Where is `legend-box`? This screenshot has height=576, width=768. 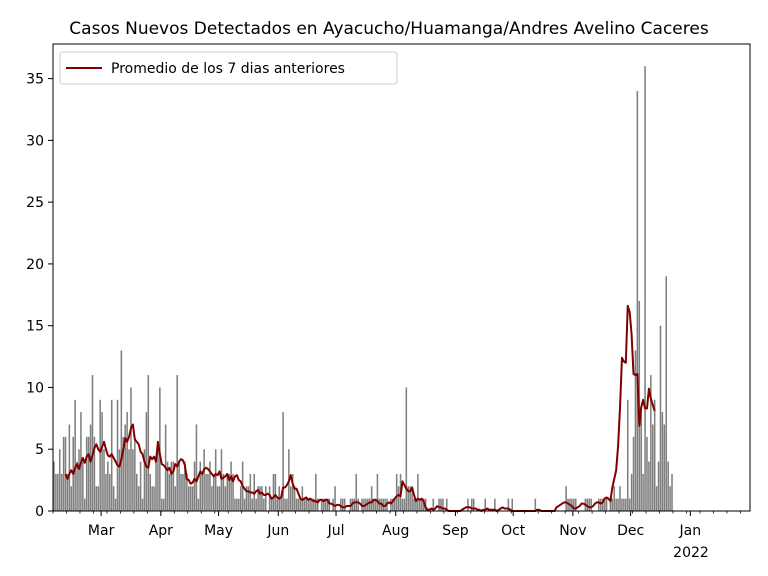 legend-box is located at coordinates (228, 68).